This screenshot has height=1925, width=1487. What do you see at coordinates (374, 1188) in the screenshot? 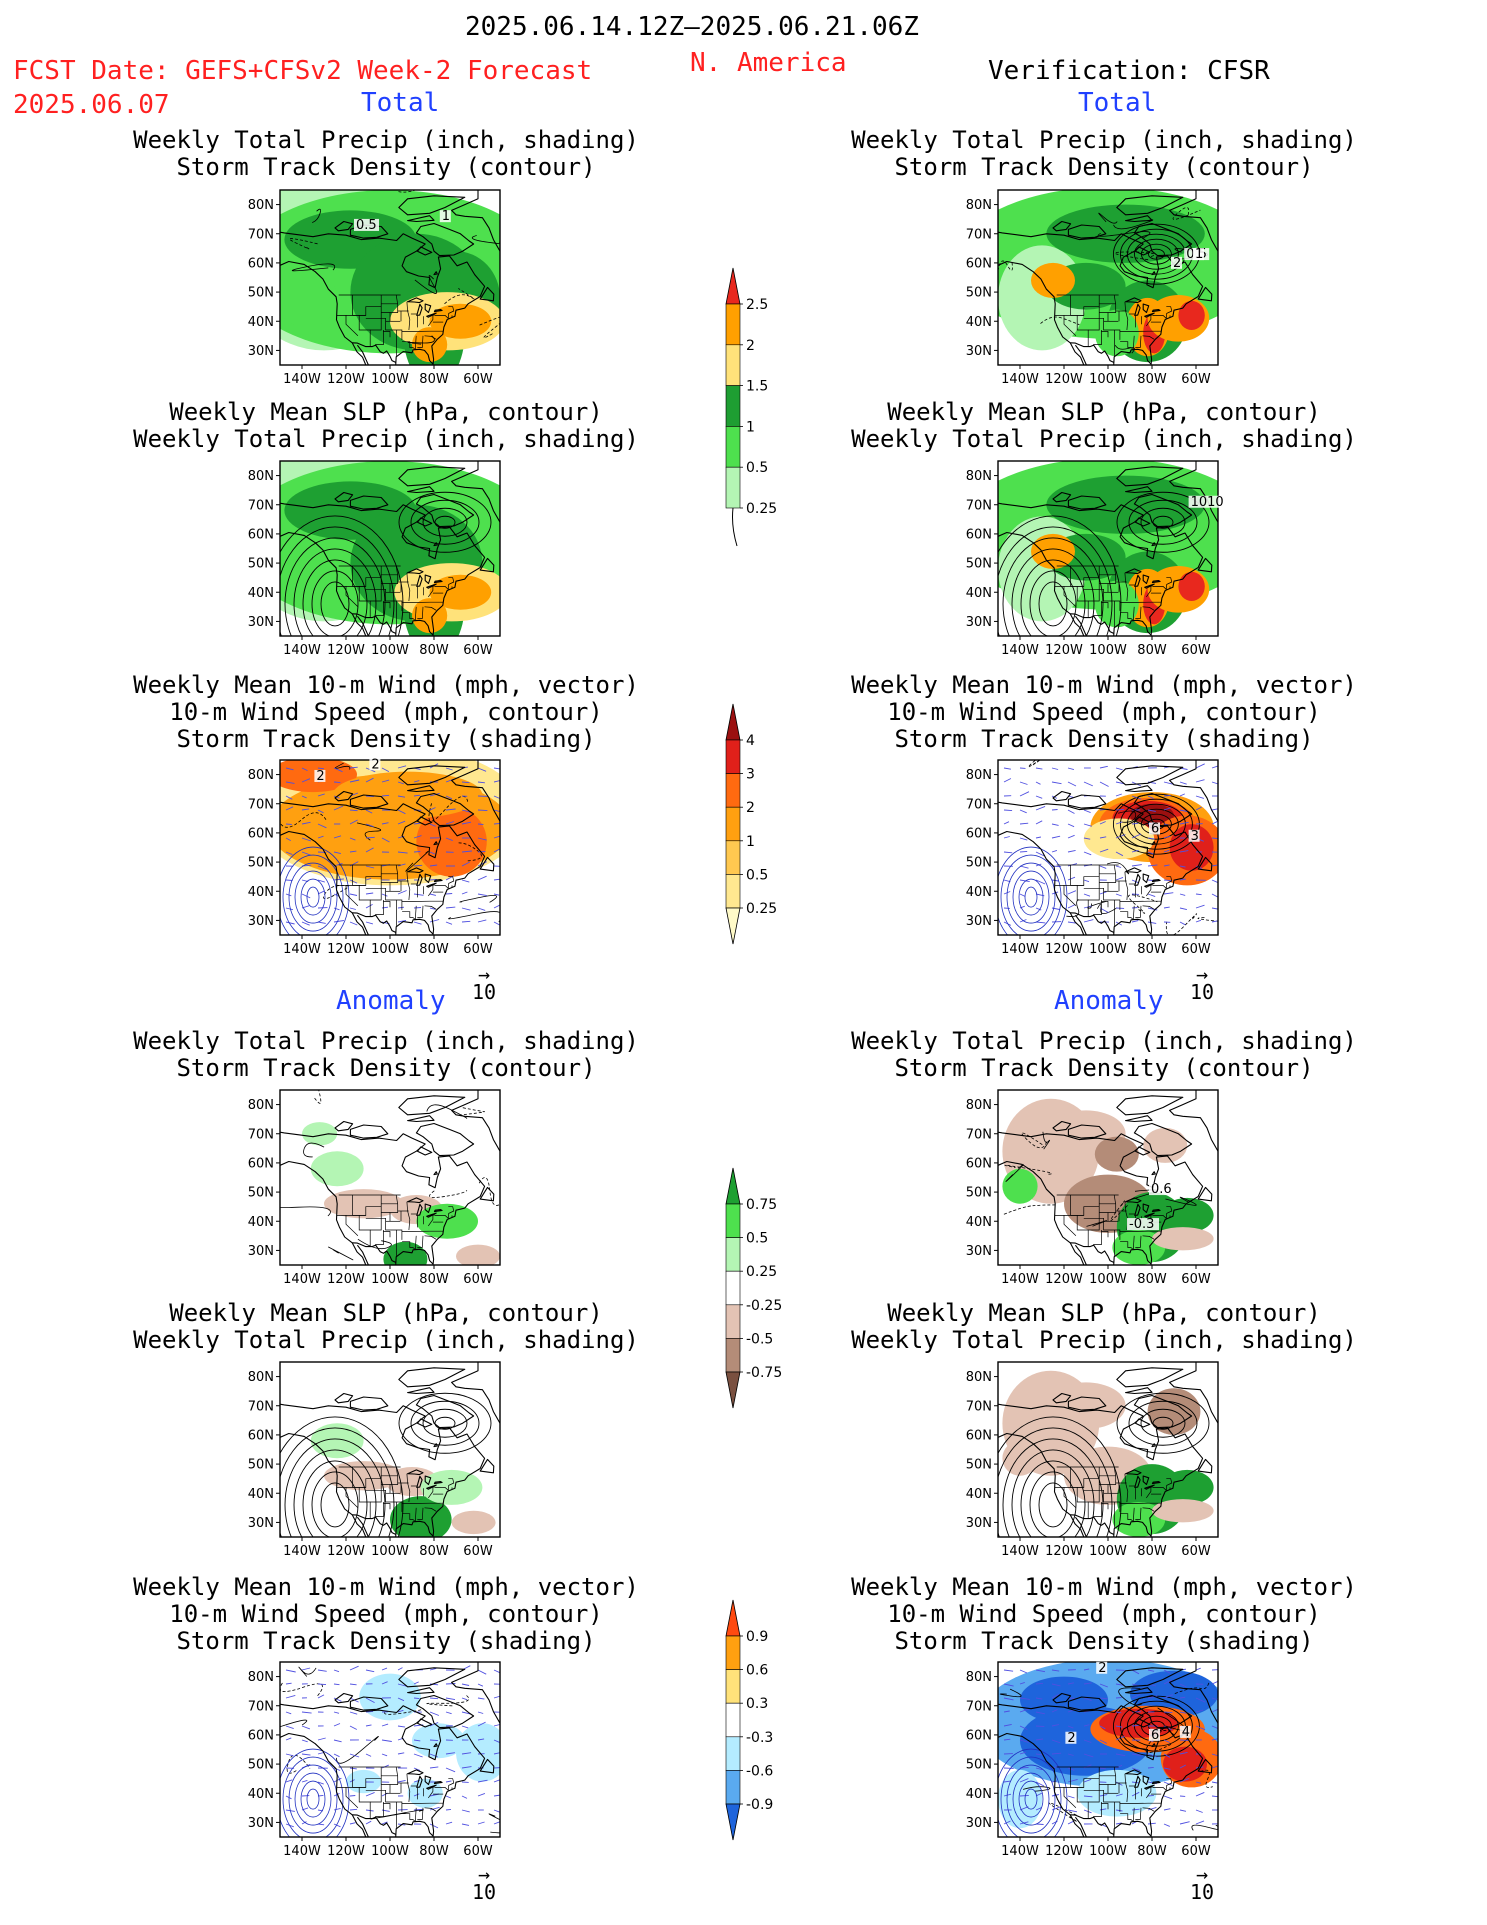
I see `map-fcst-anom-precip: 80N 70N 60N 50N 40N 30N 140W 120W 100W 80W 60W` at bounding box center [374, 1188].